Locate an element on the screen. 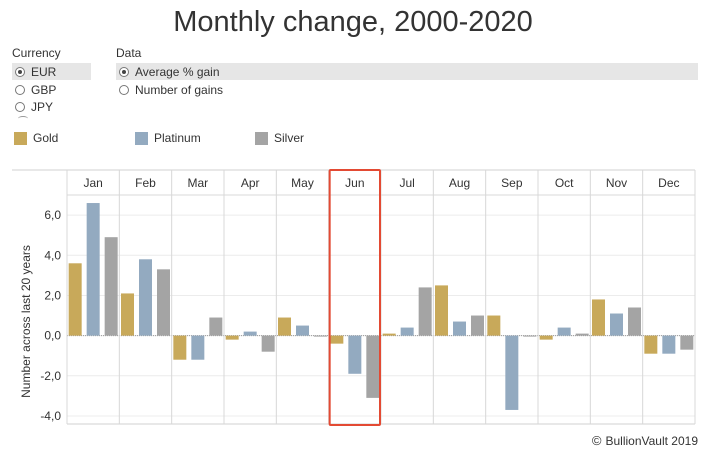  radio-partial-icon is located at coordinates (23, 118).